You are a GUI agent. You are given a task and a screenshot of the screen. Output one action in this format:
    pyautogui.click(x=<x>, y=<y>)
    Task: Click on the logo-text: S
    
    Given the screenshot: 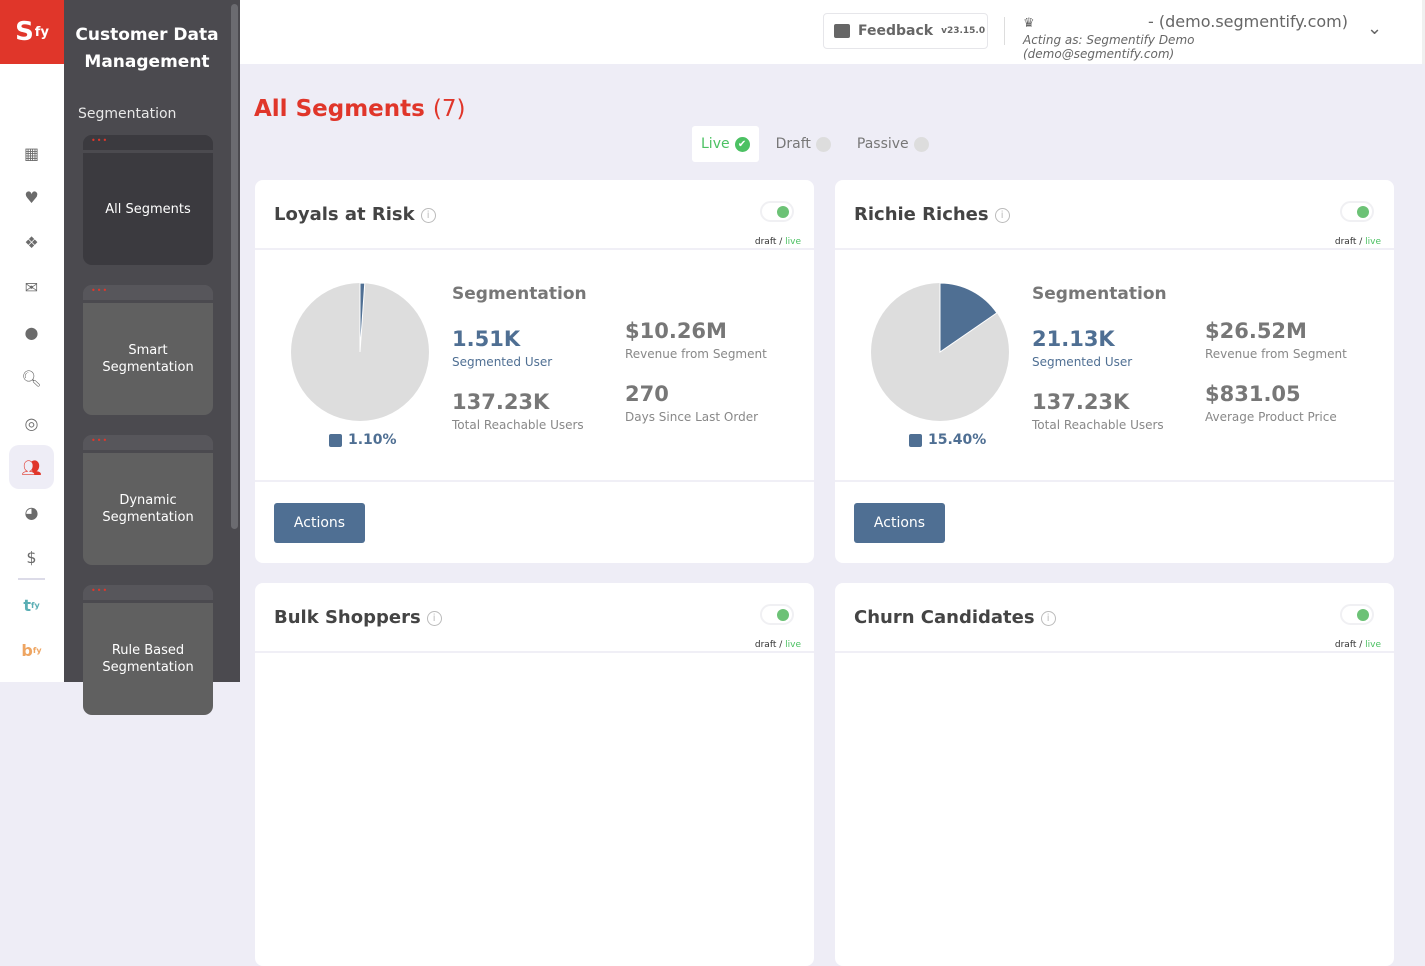 What is the action you would take?
    pyautogui.click(x=24, y=32)
    